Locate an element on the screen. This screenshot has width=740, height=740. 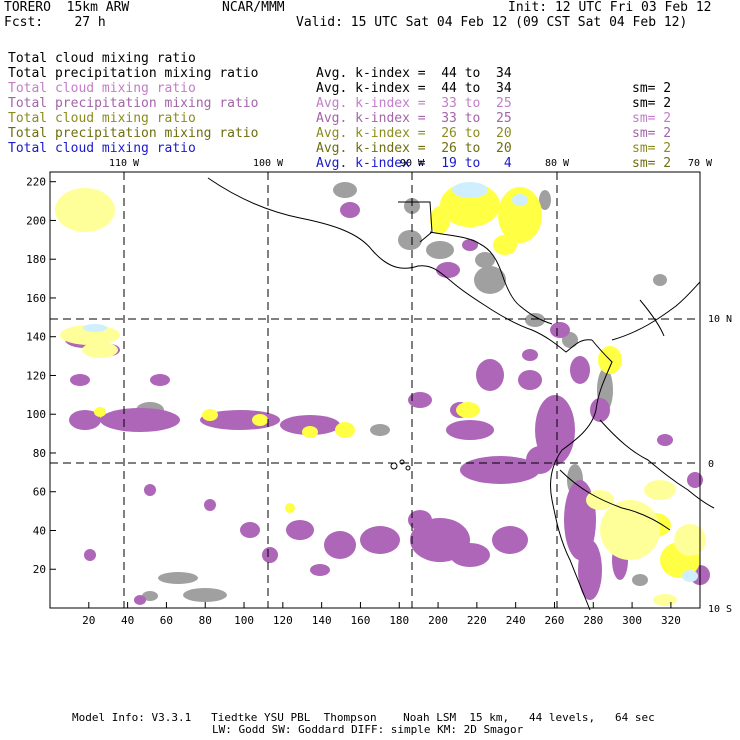
x-tick-label: 100 is located at coordinates (244, 620).